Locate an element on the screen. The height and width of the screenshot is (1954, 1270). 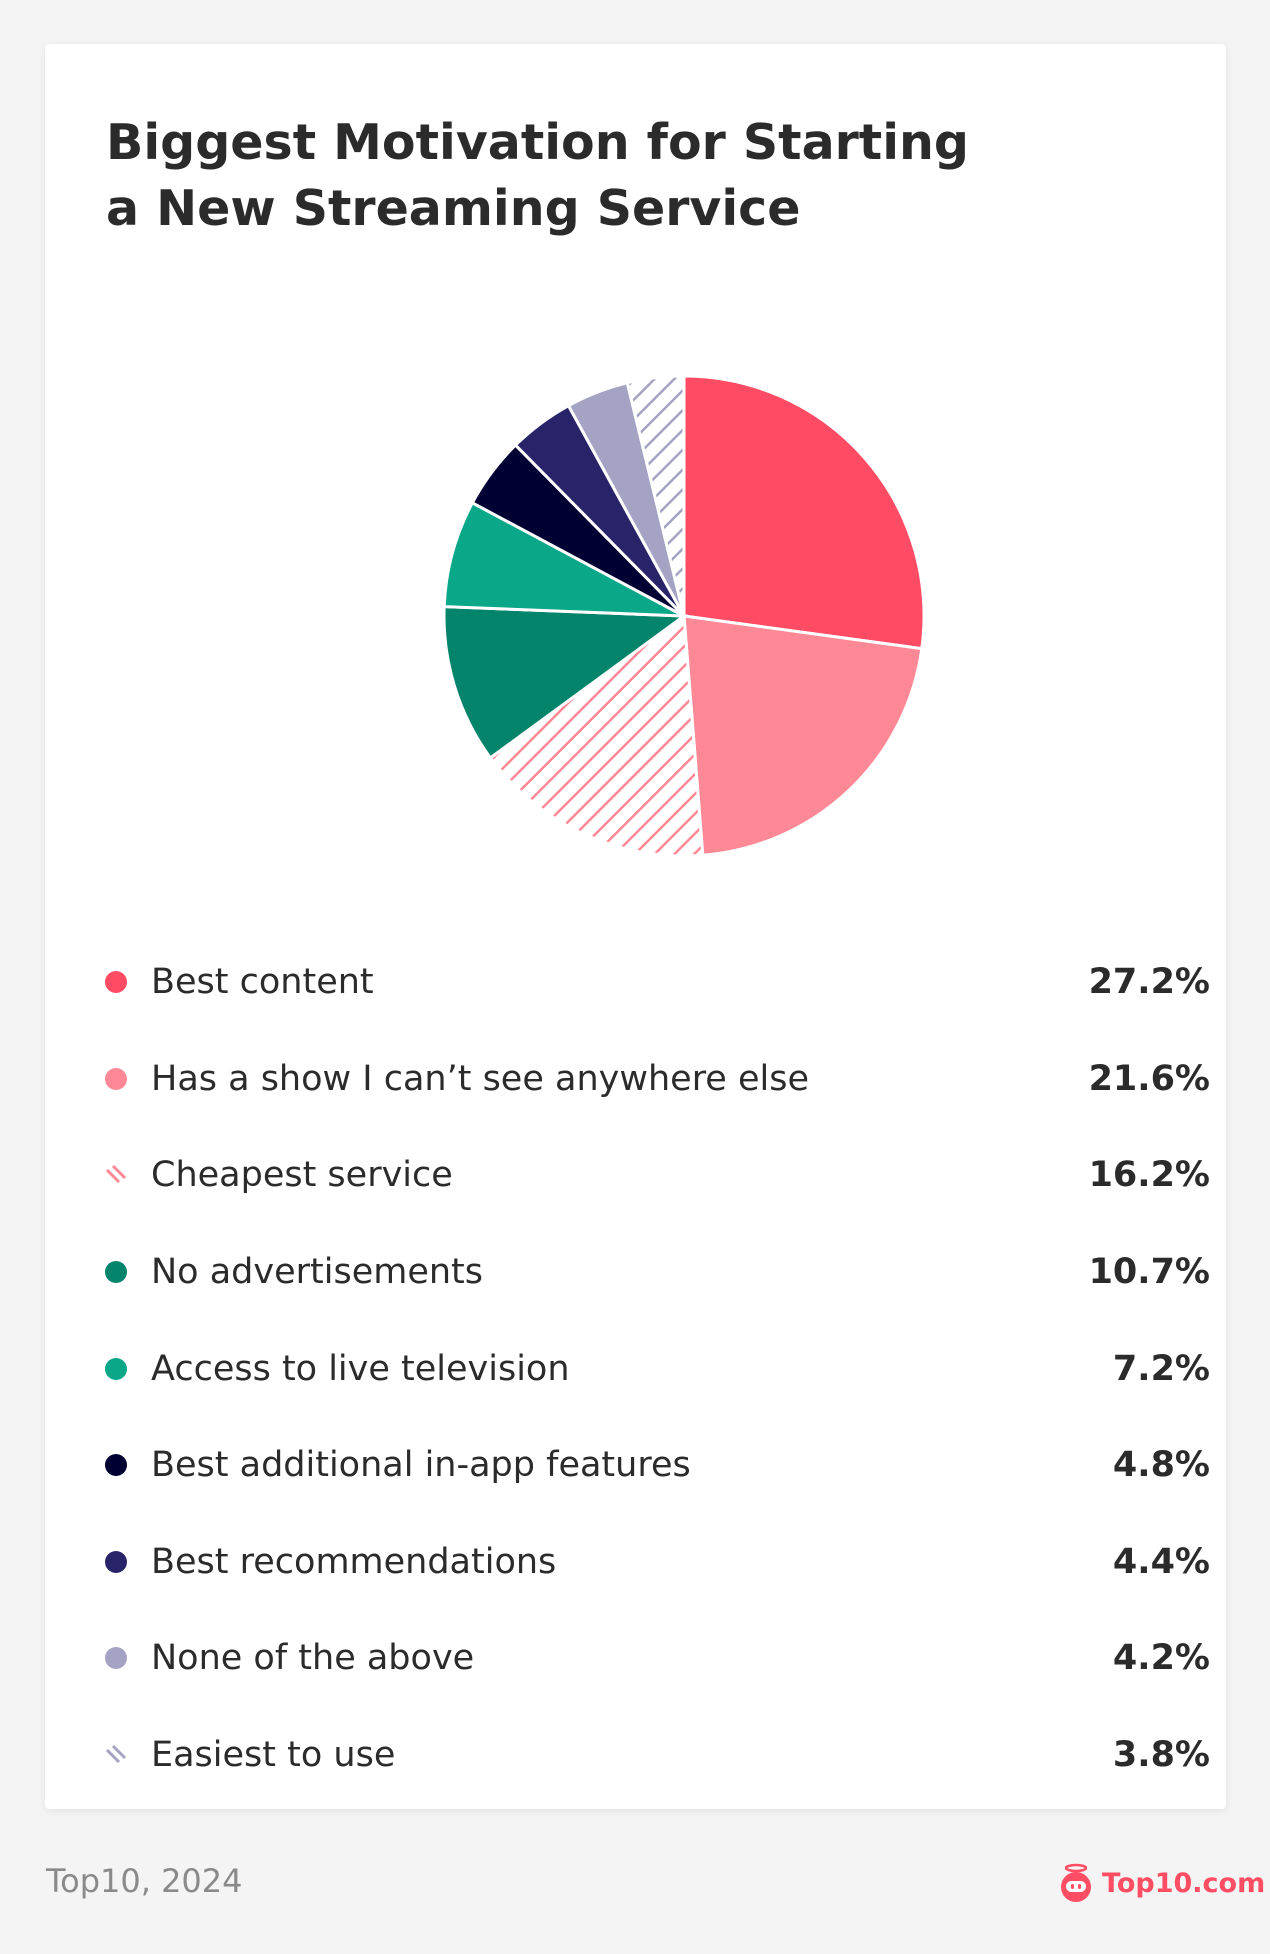
legend-item: Access to live television 7.2% is located at coordinates (657, 1368).